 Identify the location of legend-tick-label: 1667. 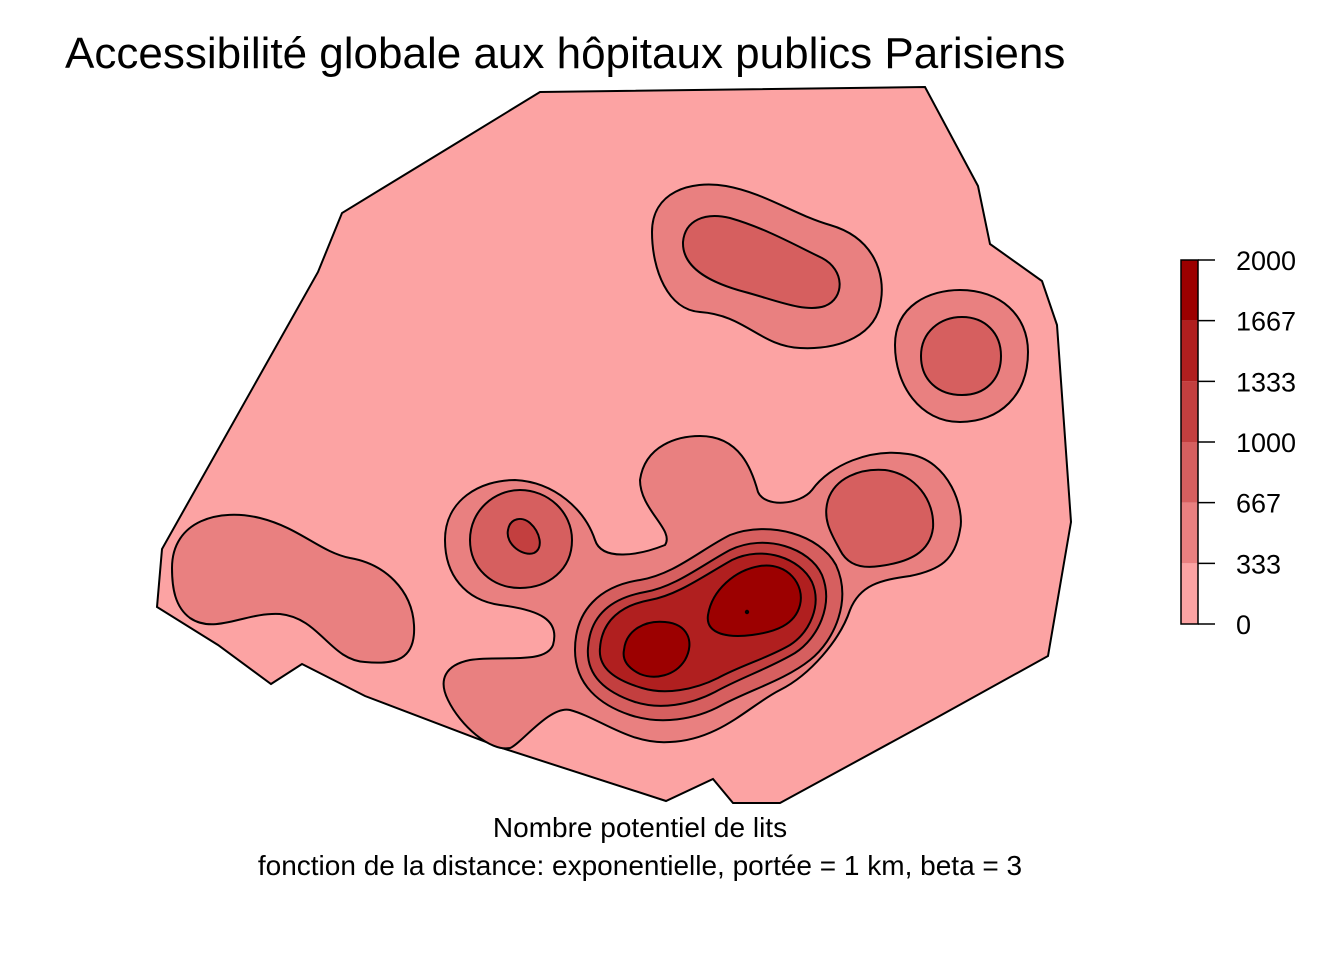
(1266, 322).